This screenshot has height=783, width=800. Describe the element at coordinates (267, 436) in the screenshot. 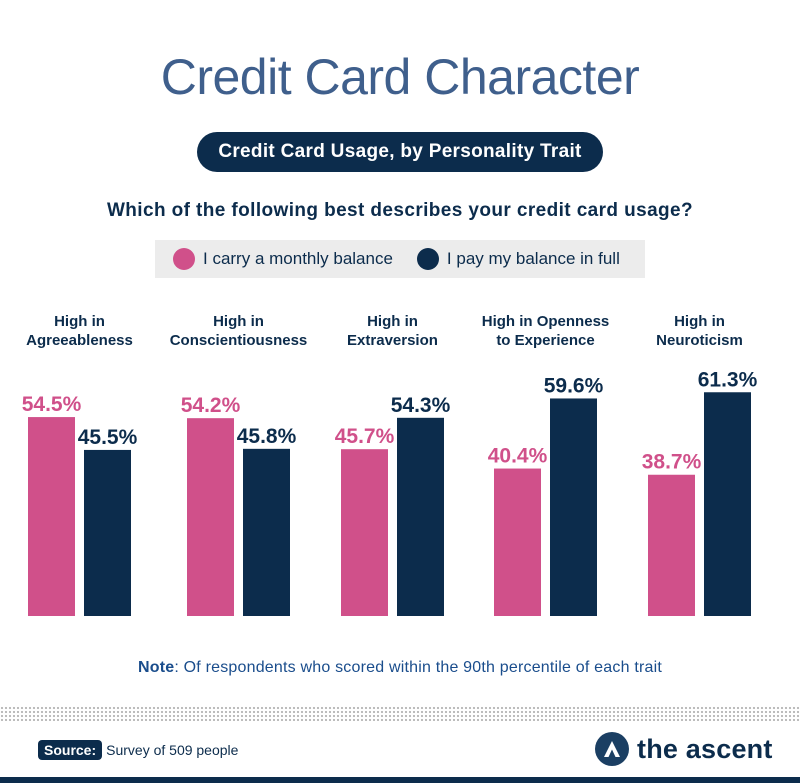

I see `data-label: 45.8%` at that location.